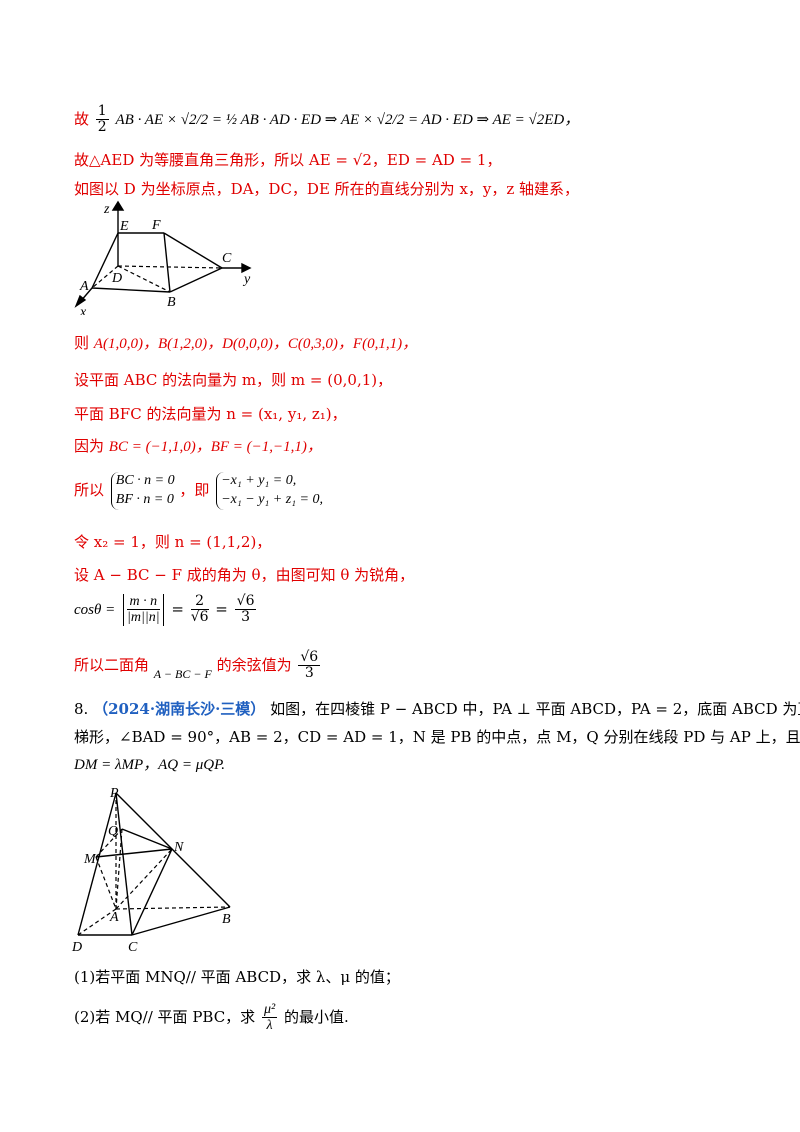  I want to click on point-label-E: E, so click(124, 226).